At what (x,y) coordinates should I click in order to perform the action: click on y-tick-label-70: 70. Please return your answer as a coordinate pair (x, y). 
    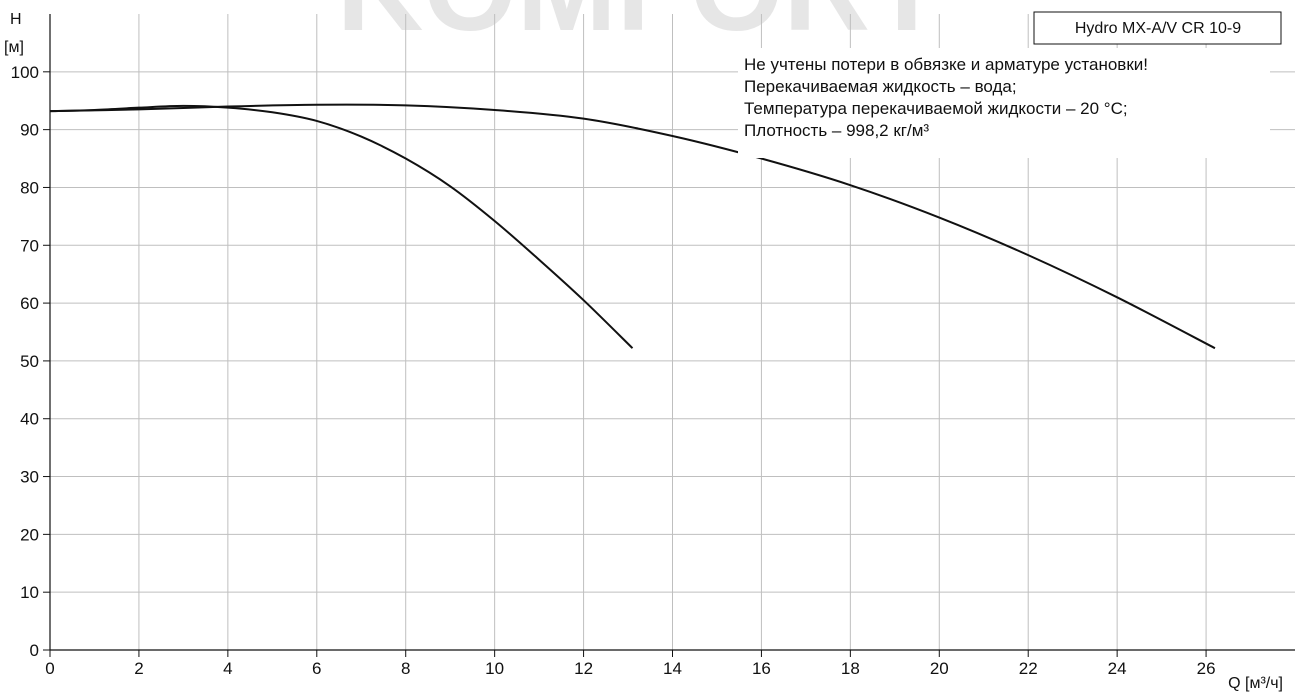
    Looking at the image, I should click on (29, 245).